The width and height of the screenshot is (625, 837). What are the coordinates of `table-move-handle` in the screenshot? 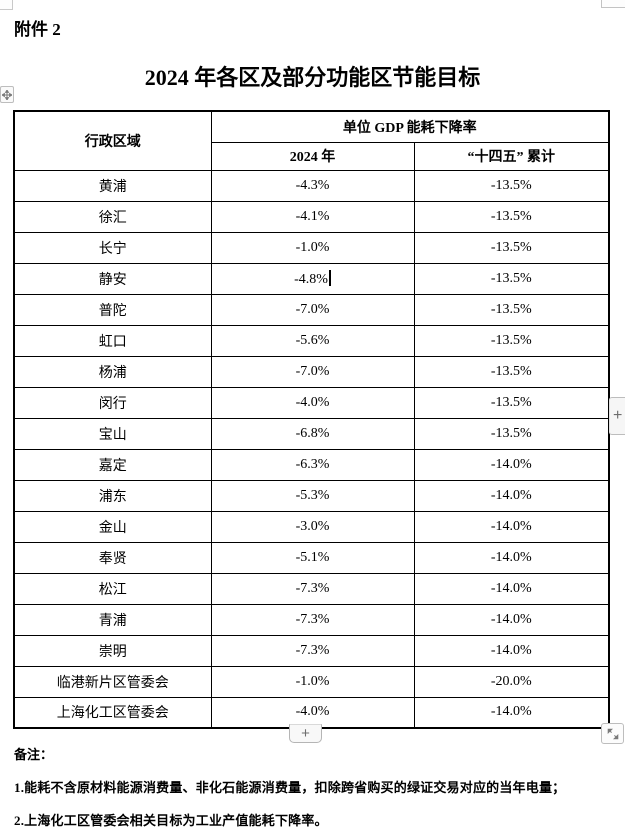 It's located at (7, 94).